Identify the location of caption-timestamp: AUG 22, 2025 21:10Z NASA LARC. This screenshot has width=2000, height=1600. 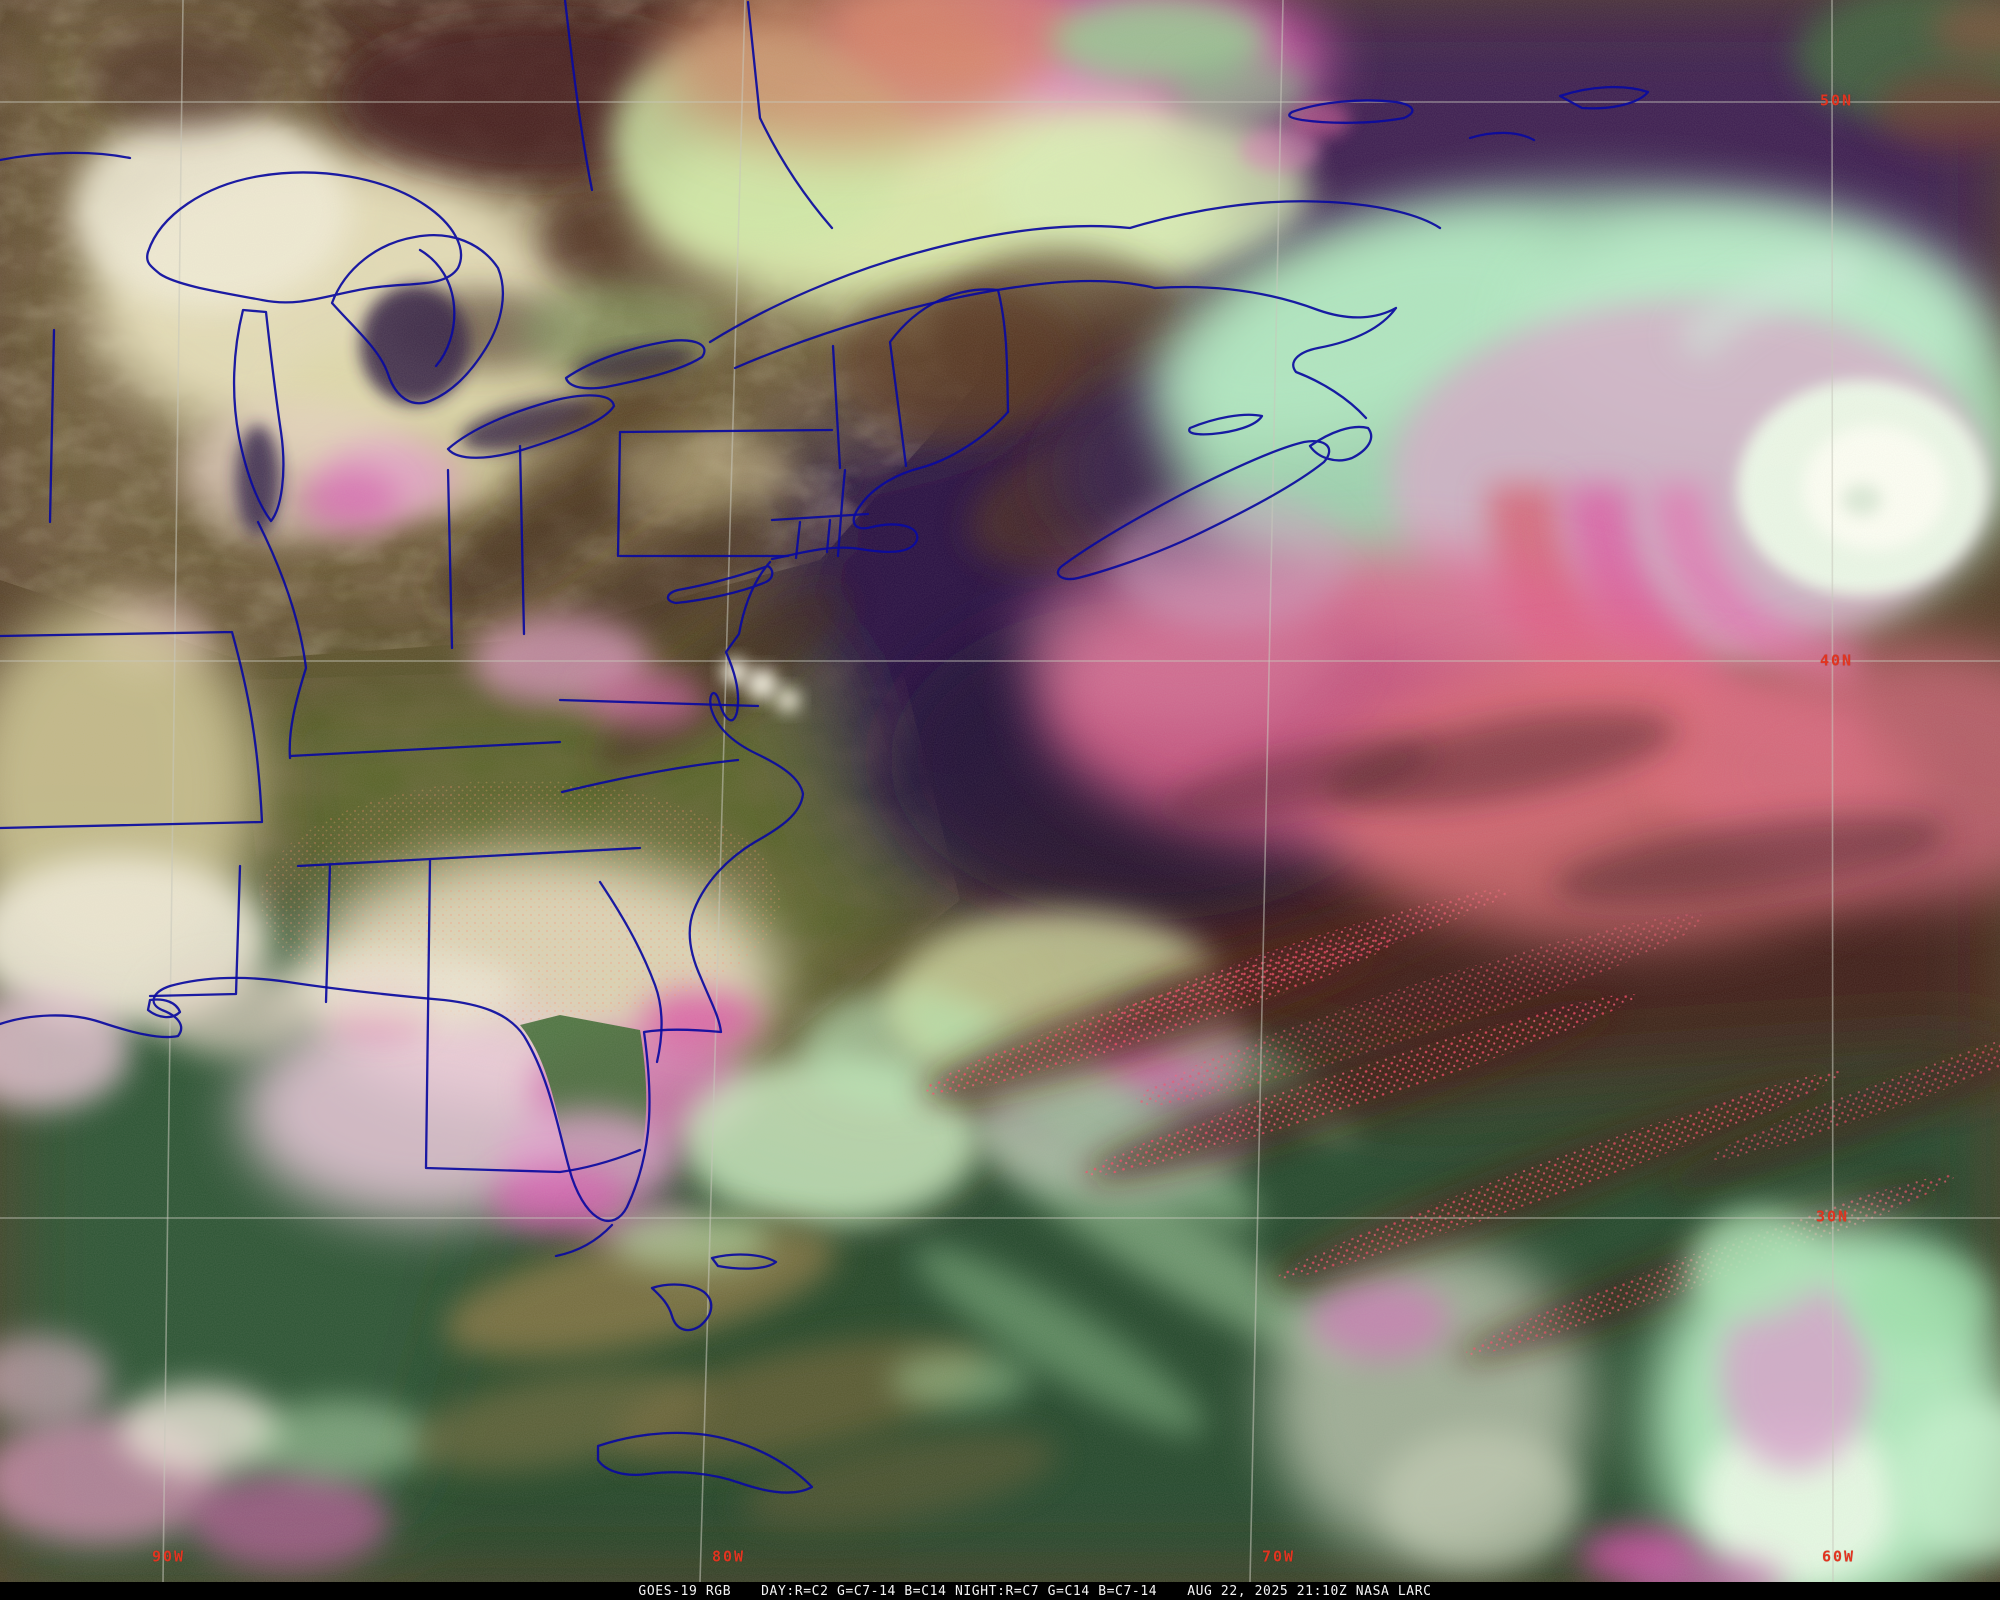
(1309, 1591).